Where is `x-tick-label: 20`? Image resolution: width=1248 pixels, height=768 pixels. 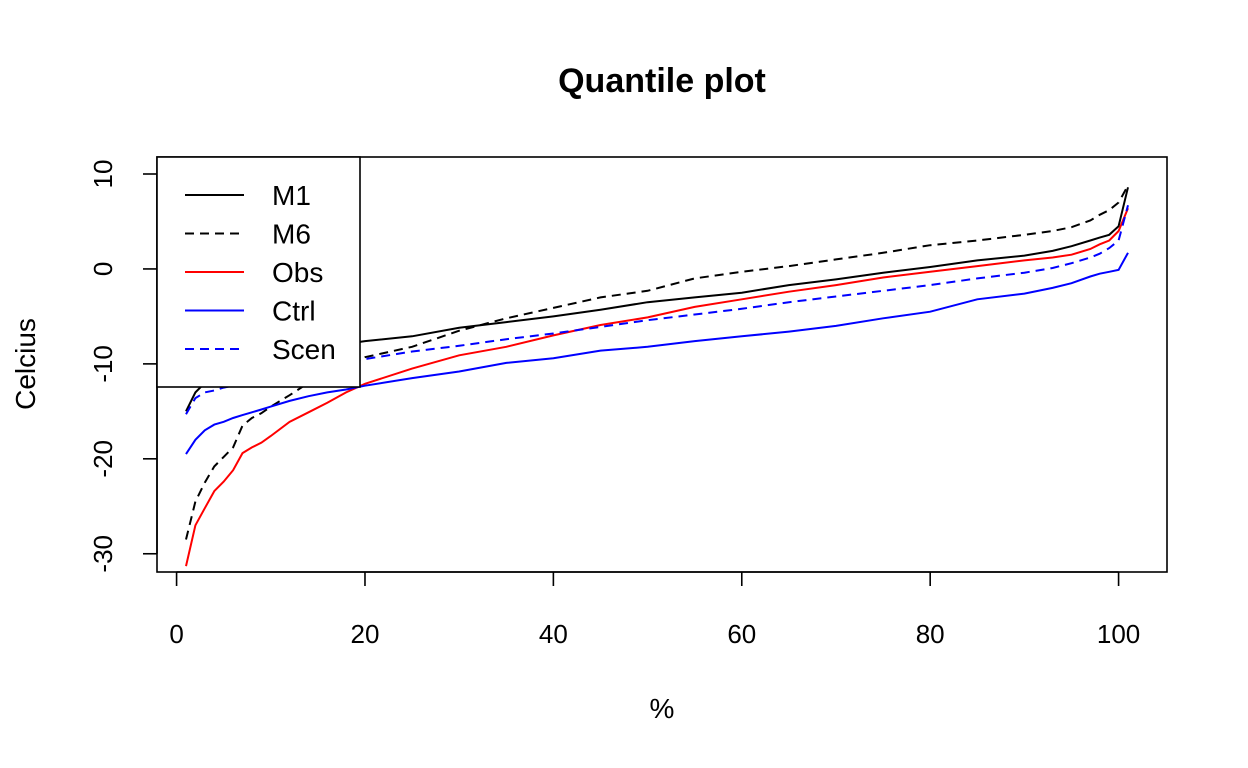
x-tick-label: 20 is located at coordinates (365, 634).